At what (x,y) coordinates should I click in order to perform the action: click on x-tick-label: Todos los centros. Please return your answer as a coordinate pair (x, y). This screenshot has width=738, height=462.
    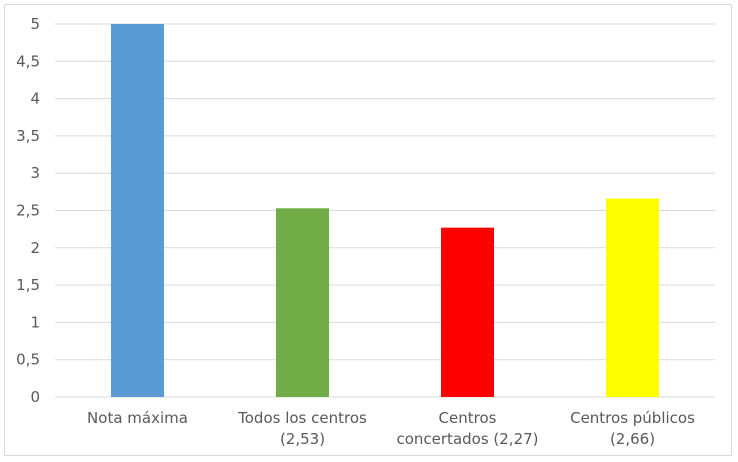
    Looking at the image, I should click on (302, 418).